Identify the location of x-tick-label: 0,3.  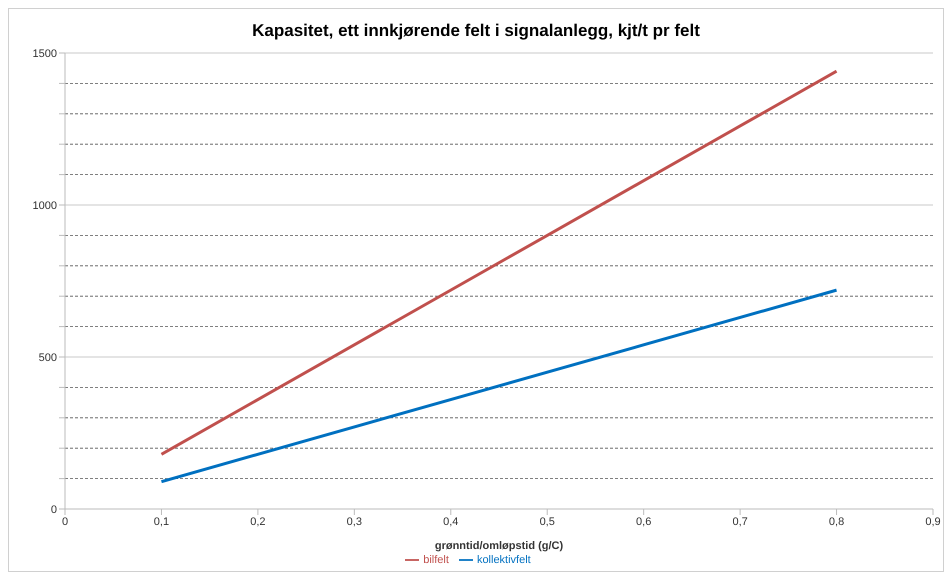
(354, 522).